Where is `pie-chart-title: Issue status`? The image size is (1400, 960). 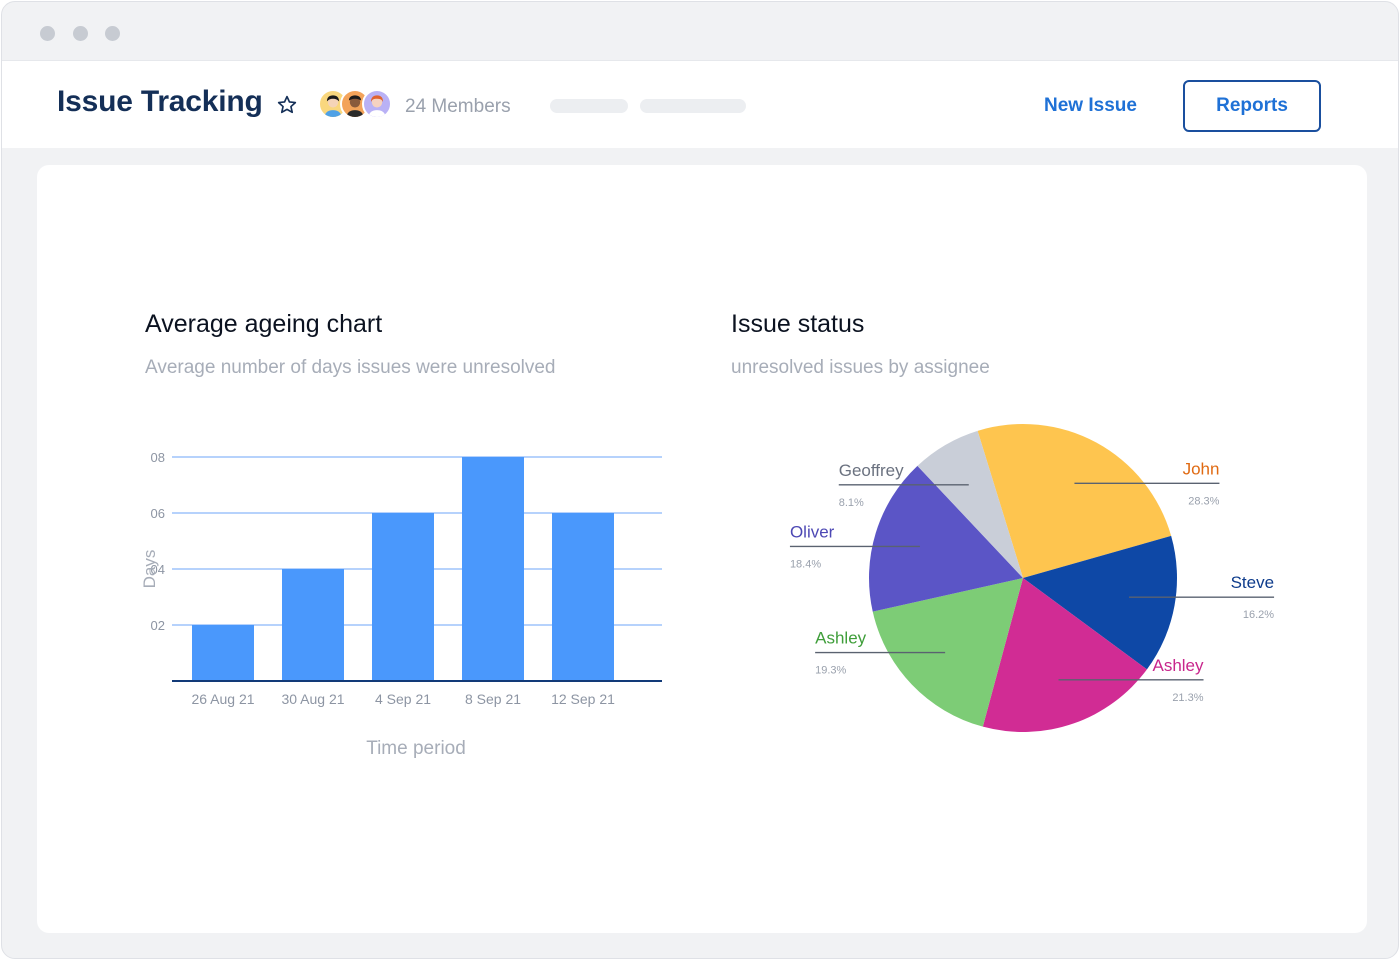 pie-chart-title: Issue status is located at coordinates (798, 324).